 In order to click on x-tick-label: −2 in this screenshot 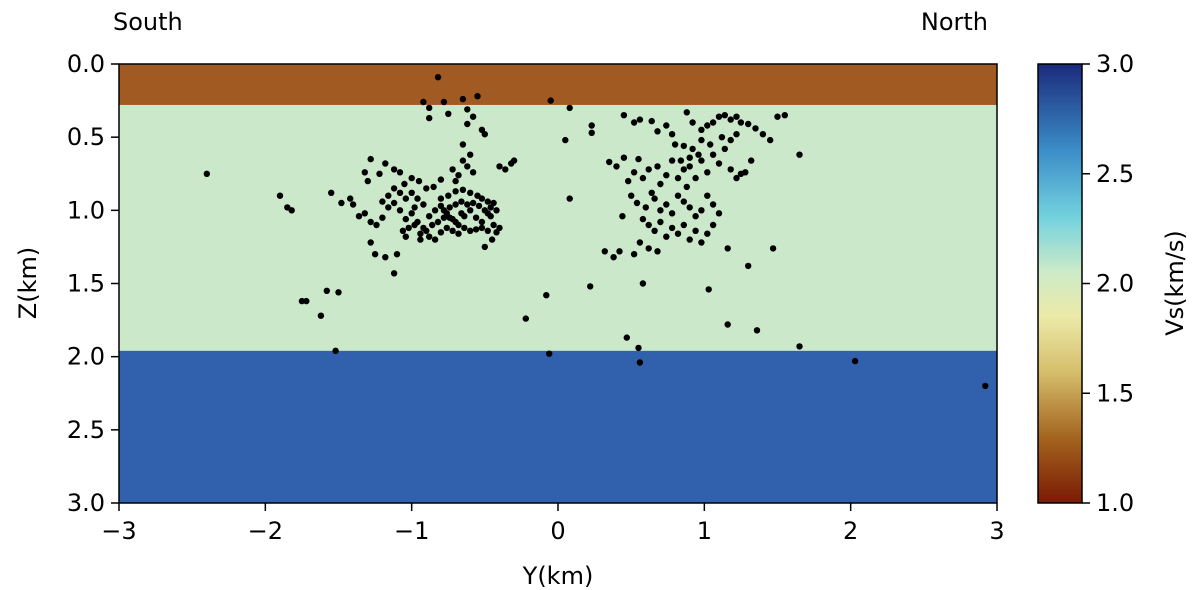, I will do `click(265, 531)`.